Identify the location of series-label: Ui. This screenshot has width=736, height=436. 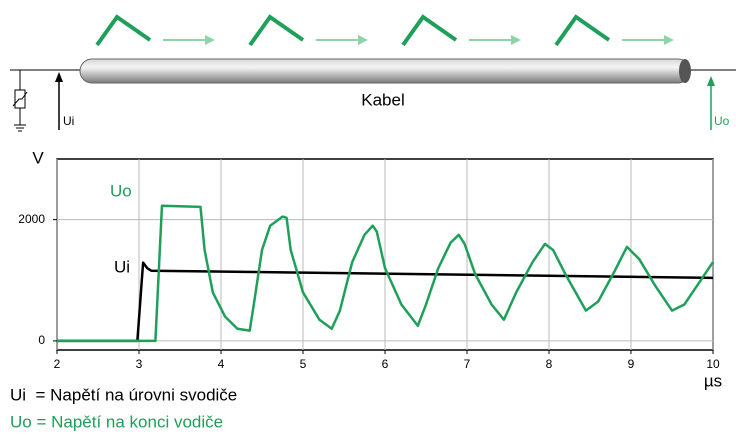
(122, 266).